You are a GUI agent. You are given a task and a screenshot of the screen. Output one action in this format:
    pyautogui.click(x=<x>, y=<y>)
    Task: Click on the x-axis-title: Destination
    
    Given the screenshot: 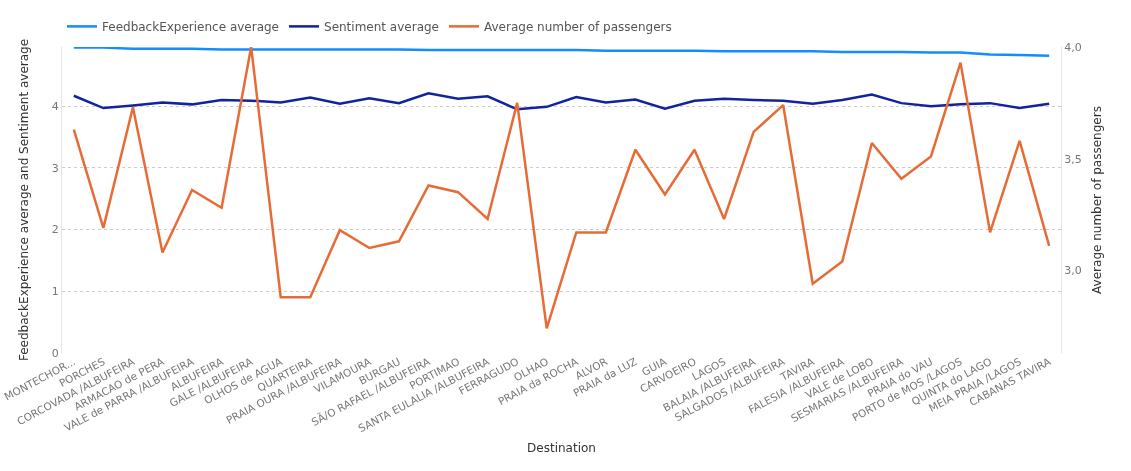 What is the action you would take?
    pyautogui.click(x=561, y=448)
    